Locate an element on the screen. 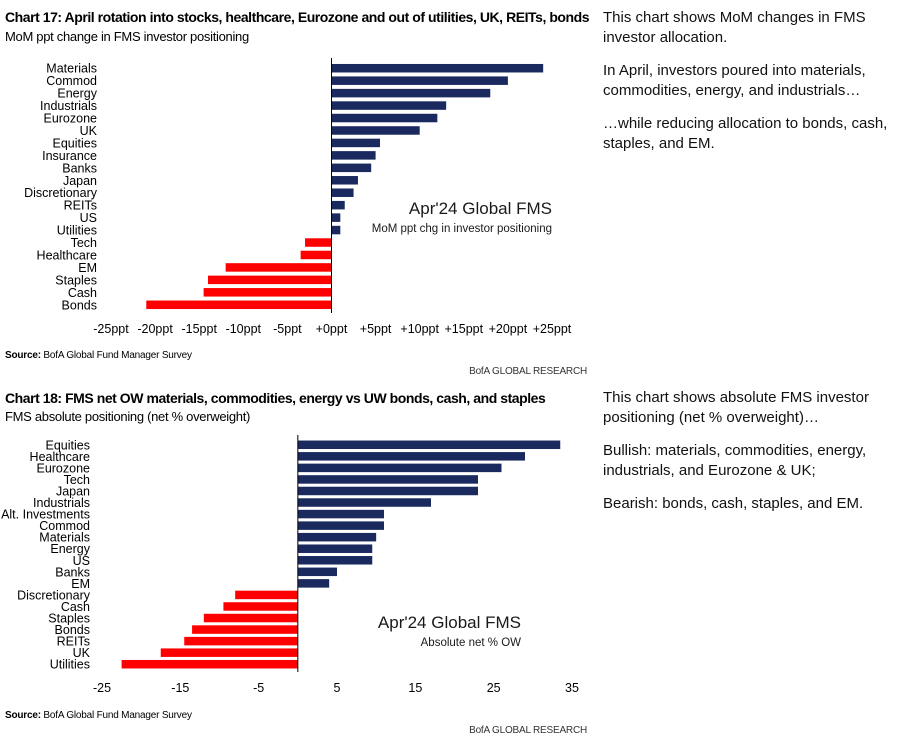 The height and width of the screenshot is (742, 897). category-label: Insurance is located at coordinates (69, 156).